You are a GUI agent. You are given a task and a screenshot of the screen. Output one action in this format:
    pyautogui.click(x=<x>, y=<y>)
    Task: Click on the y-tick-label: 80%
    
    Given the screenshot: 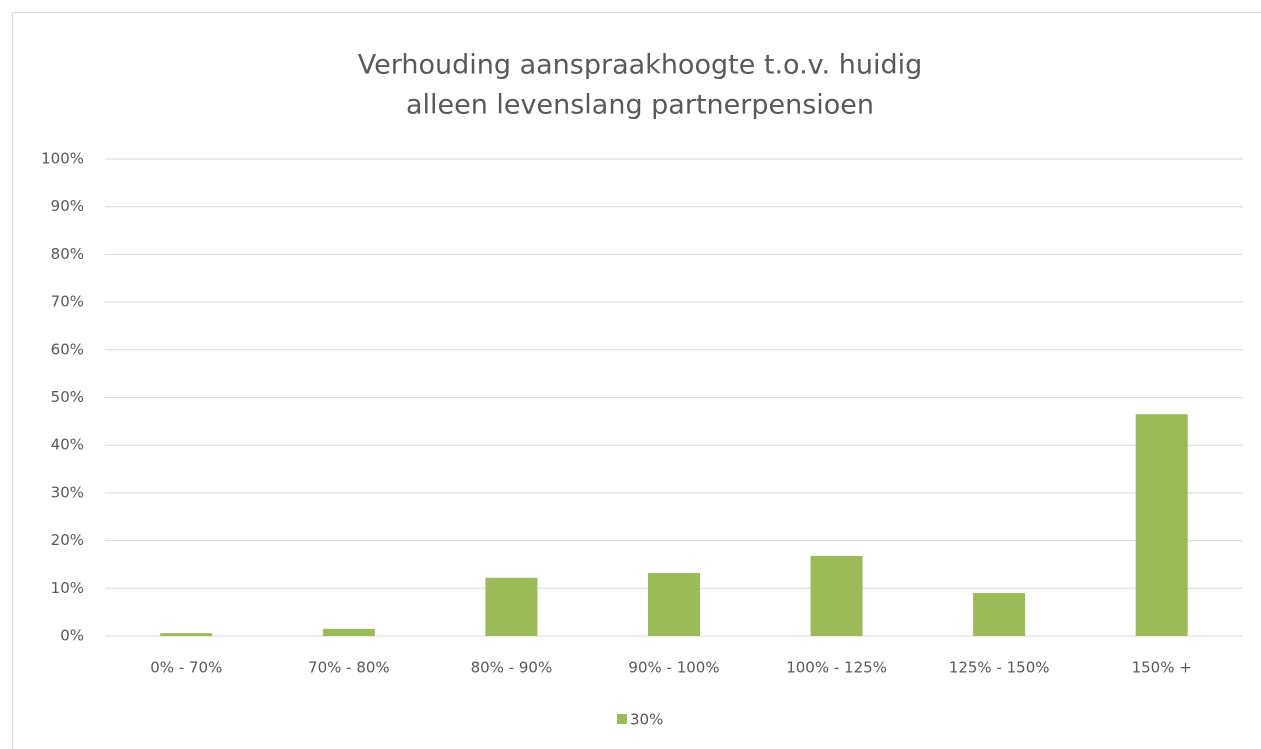 What is the action you would take?
    pyautogui.click(x=67, y=254)
    